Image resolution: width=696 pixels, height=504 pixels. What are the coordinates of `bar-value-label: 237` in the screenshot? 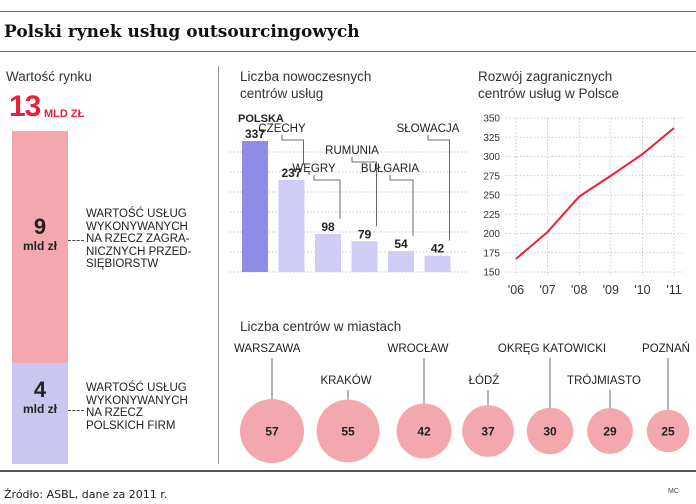 It's located at (291, 173).